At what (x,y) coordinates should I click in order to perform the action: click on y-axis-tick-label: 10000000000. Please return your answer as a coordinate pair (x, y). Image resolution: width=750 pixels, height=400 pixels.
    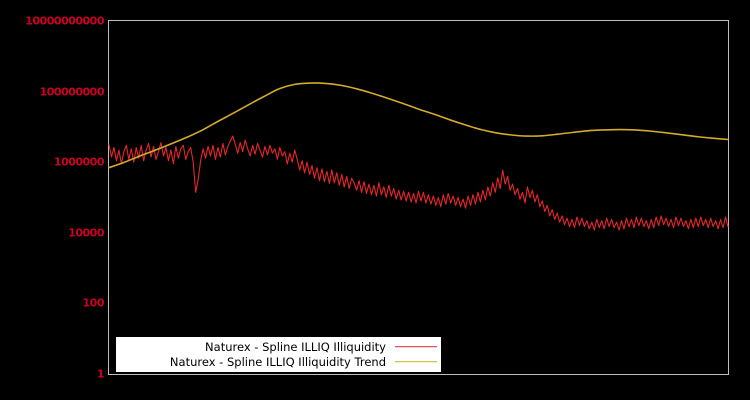
    Looking at the image, I should click on (64, 21).